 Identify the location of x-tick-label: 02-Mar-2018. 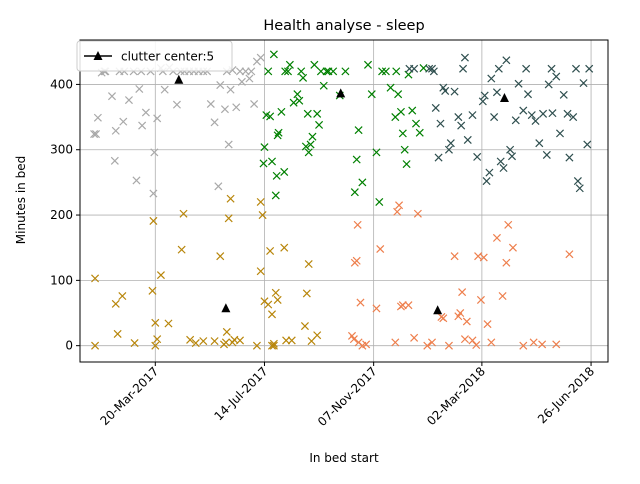
(456, 396).